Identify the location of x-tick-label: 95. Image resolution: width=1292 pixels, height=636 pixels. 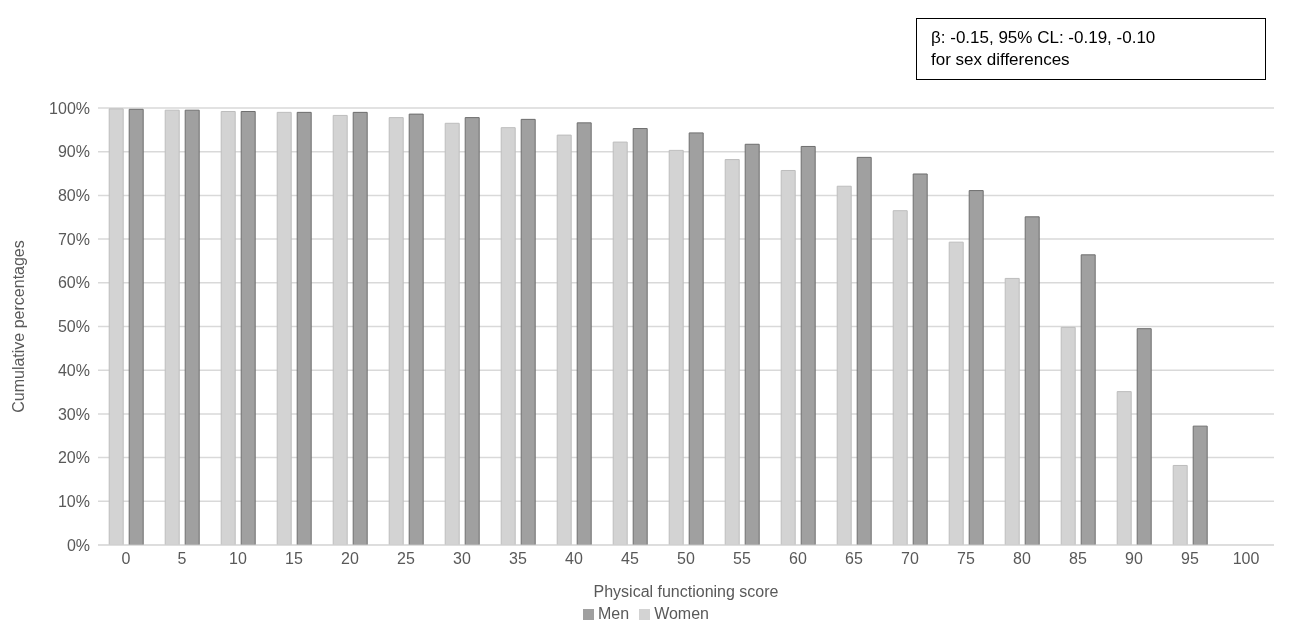
(1190, 559).